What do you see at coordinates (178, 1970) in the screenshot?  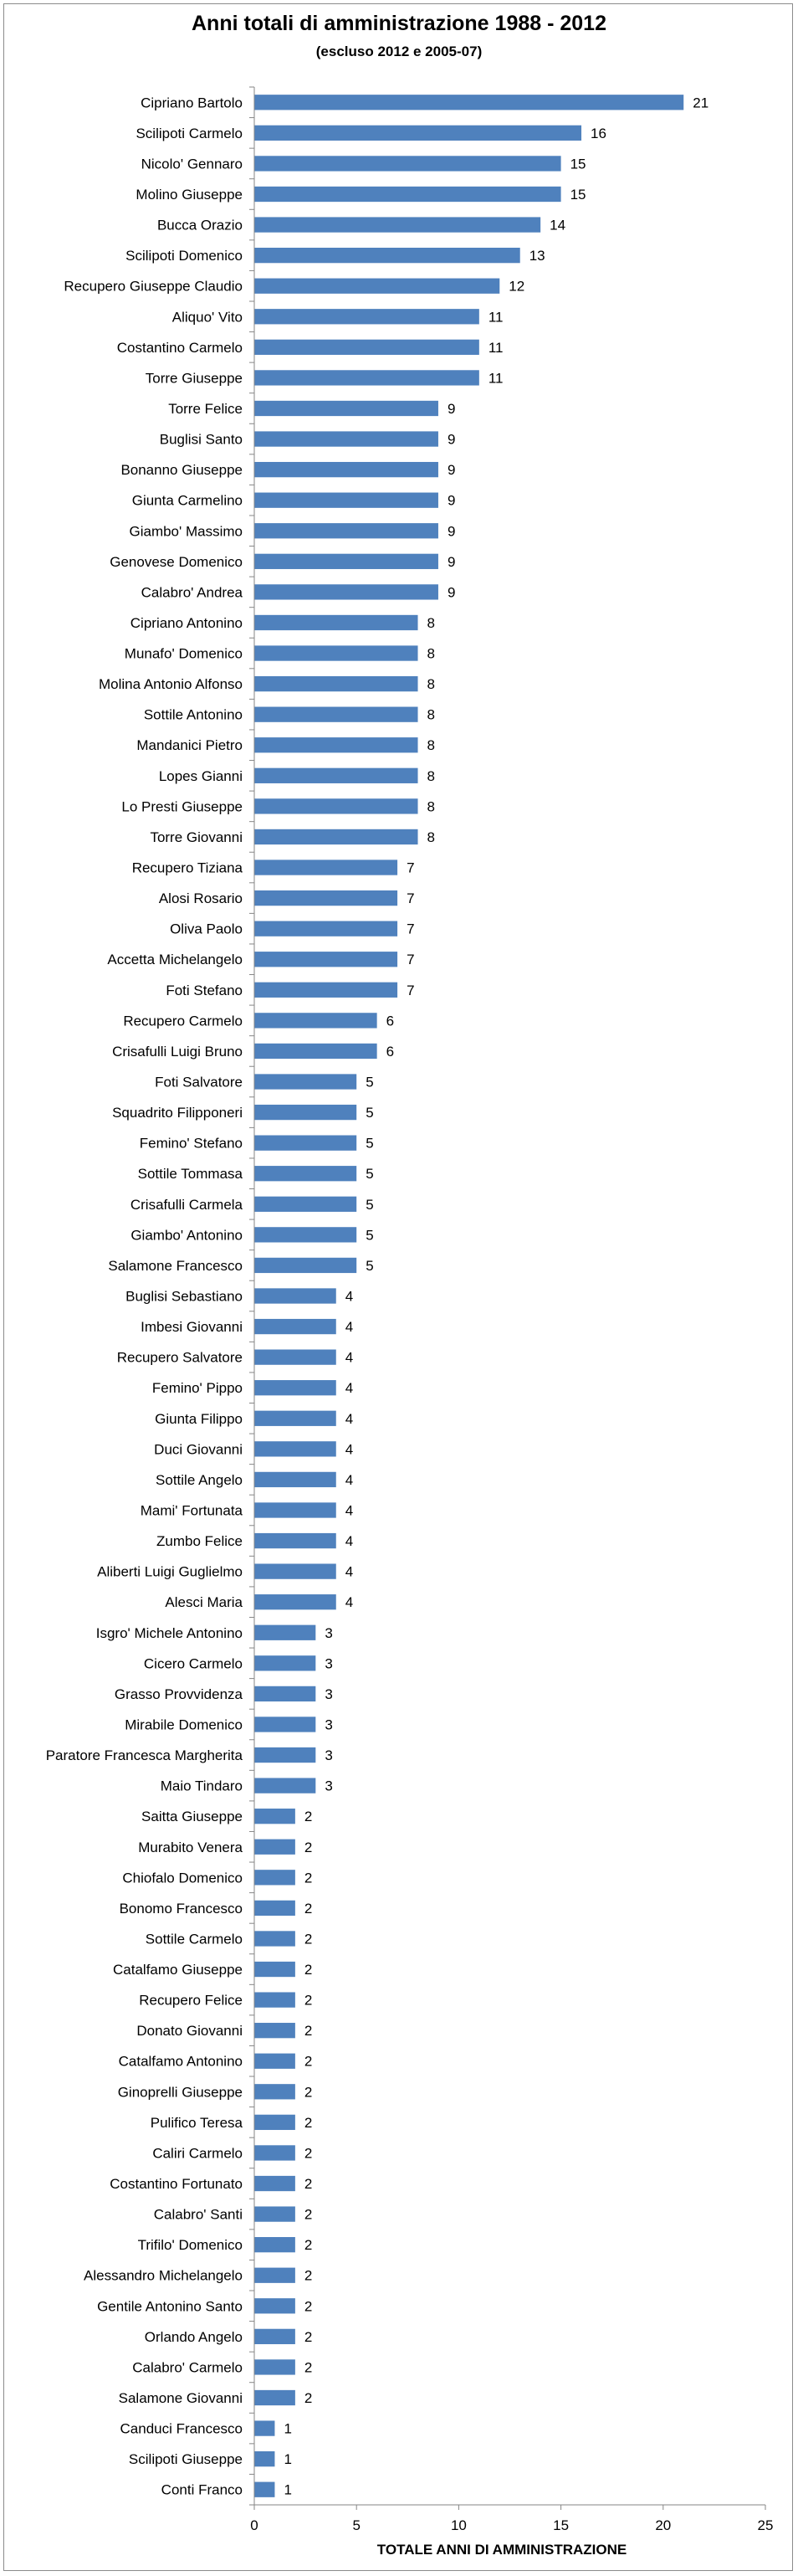 I see `category-label: Catalfamo Giuseppe` at bounding box center [178, 1970].